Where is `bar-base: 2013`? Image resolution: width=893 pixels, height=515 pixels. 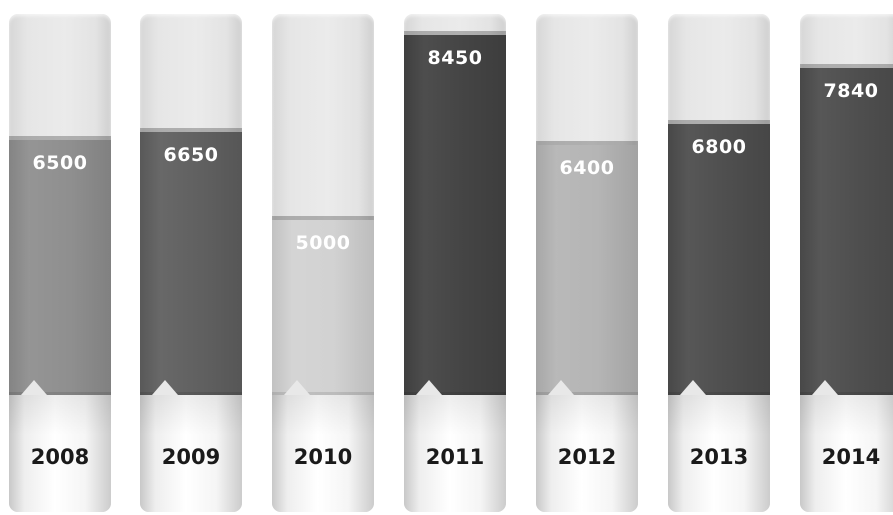
bar-base: 2013 is located at coordinates (719, 446).